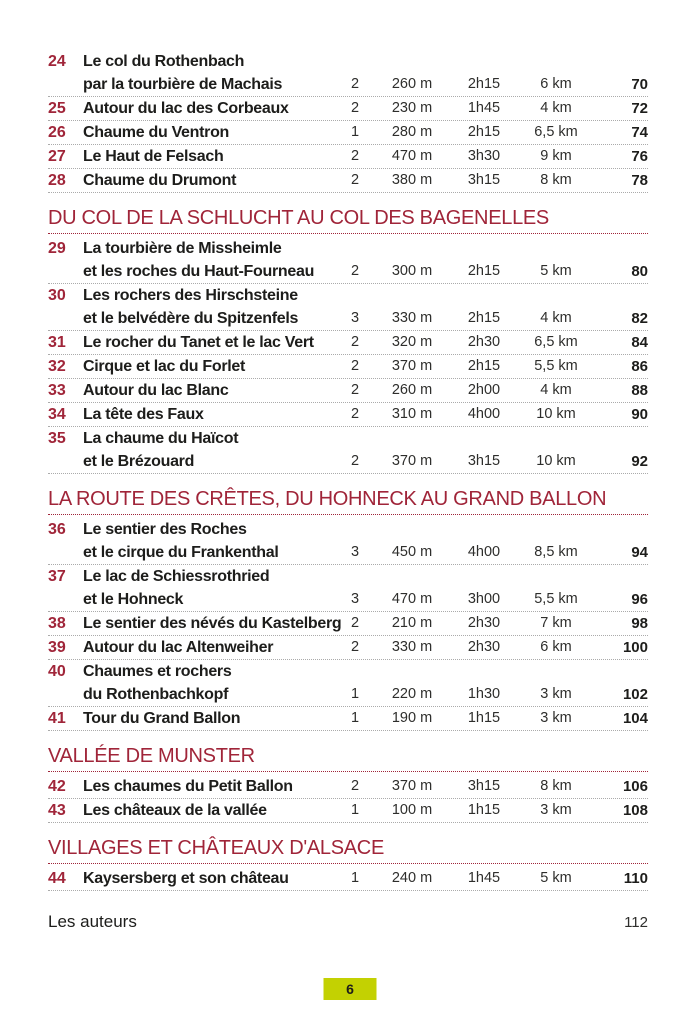 The height and width of the screenshot is (1023, 700). I want to click on elevation-value: 320 m, so click(412, 342).